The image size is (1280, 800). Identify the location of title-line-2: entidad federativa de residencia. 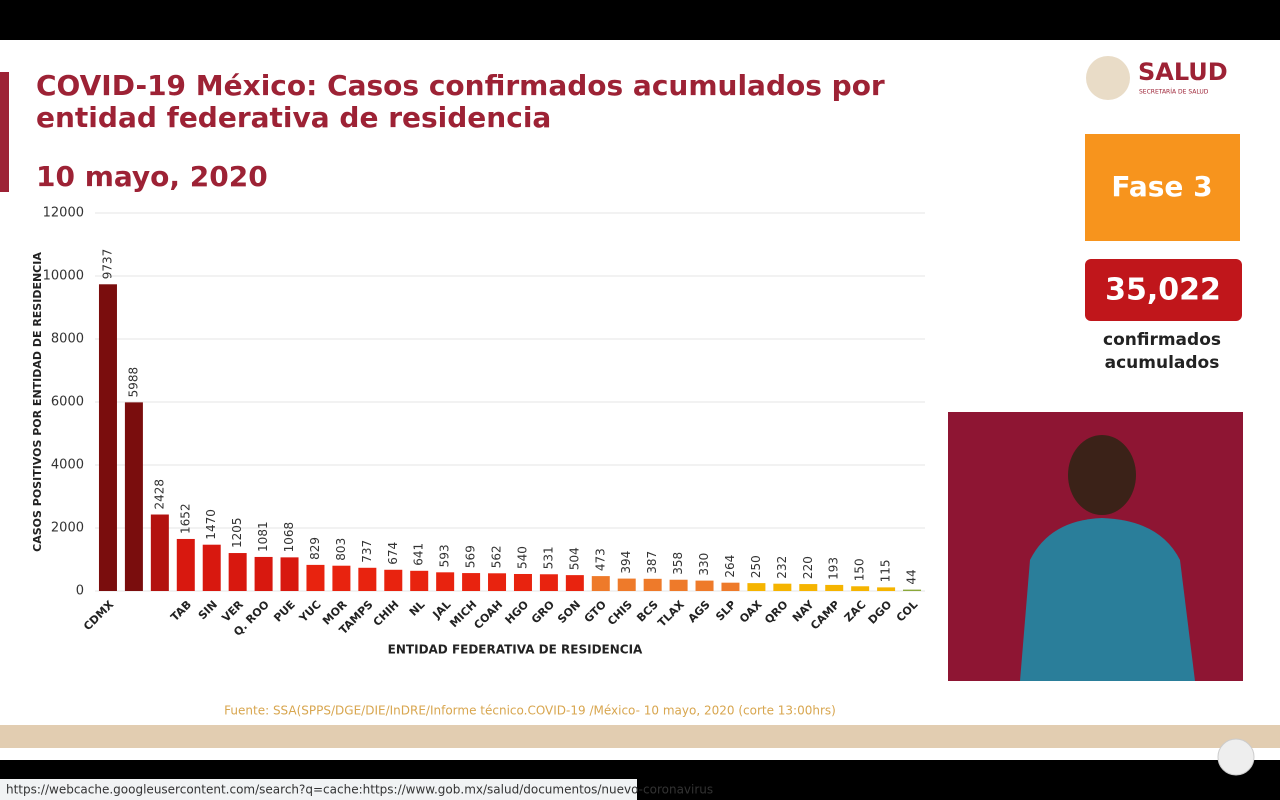
(293, 117).